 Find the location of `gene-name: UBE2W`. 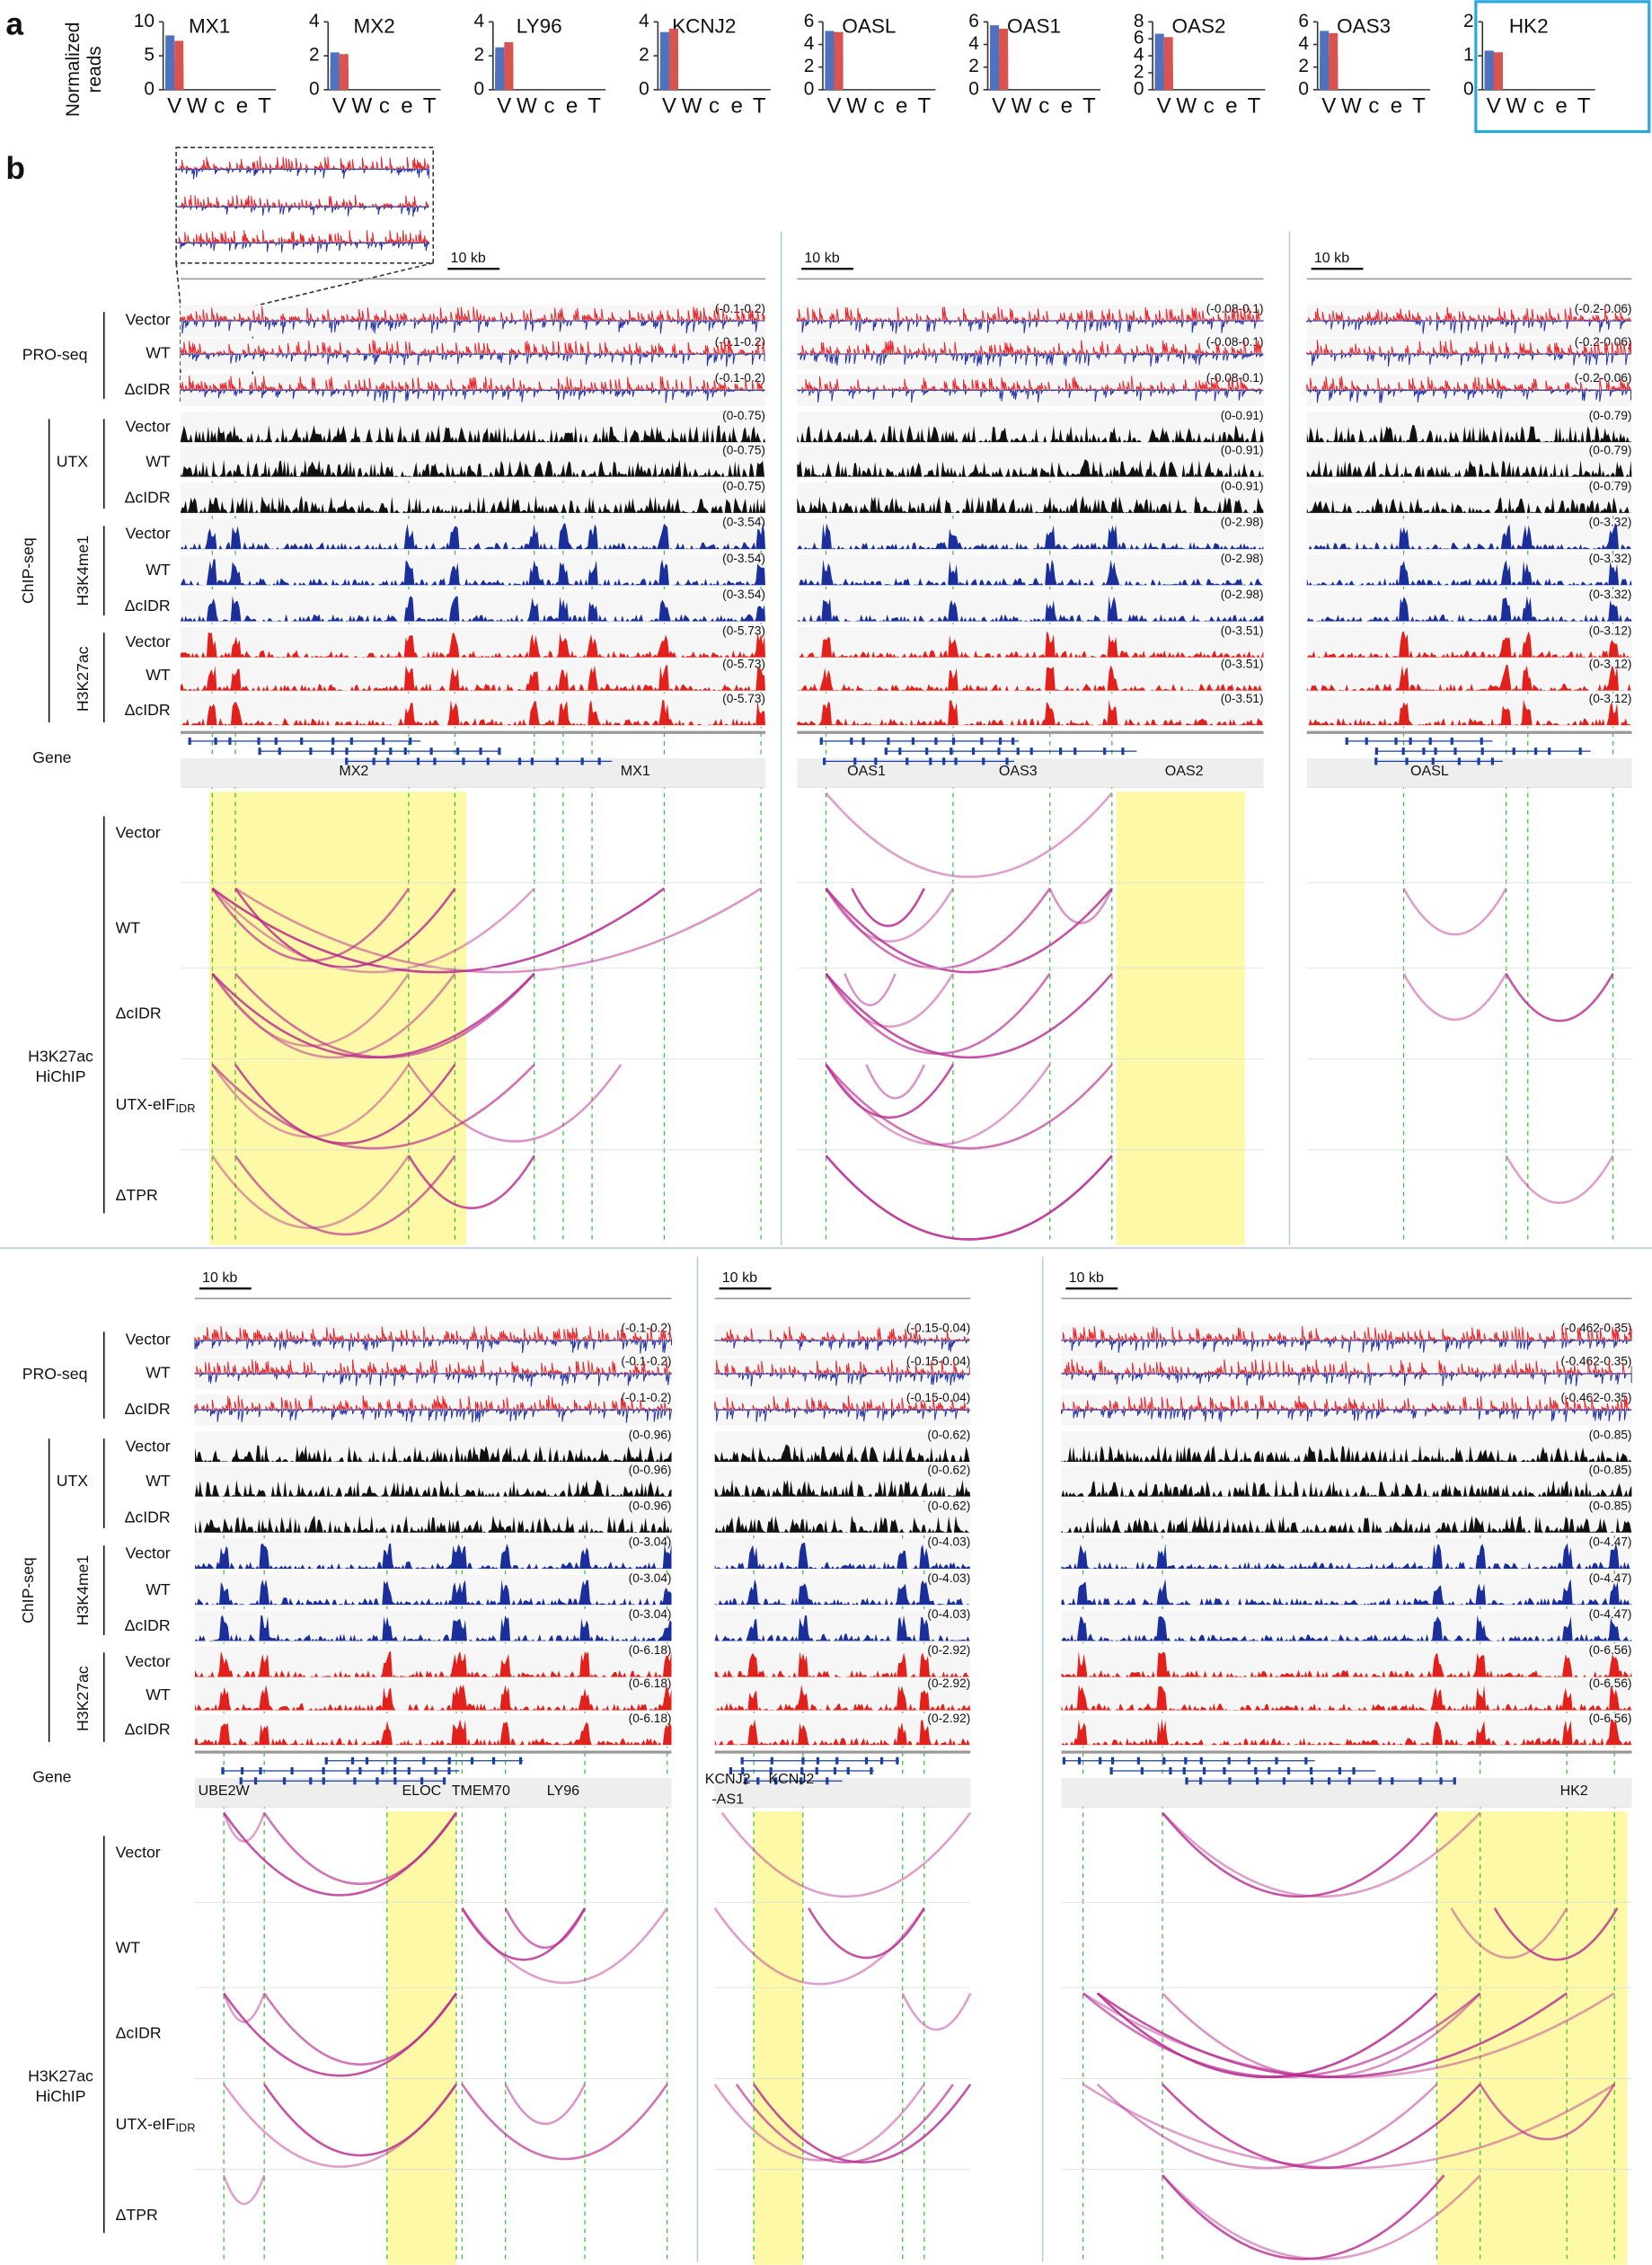

gene-name: UBE2W is located at coordinates (225, 1791).